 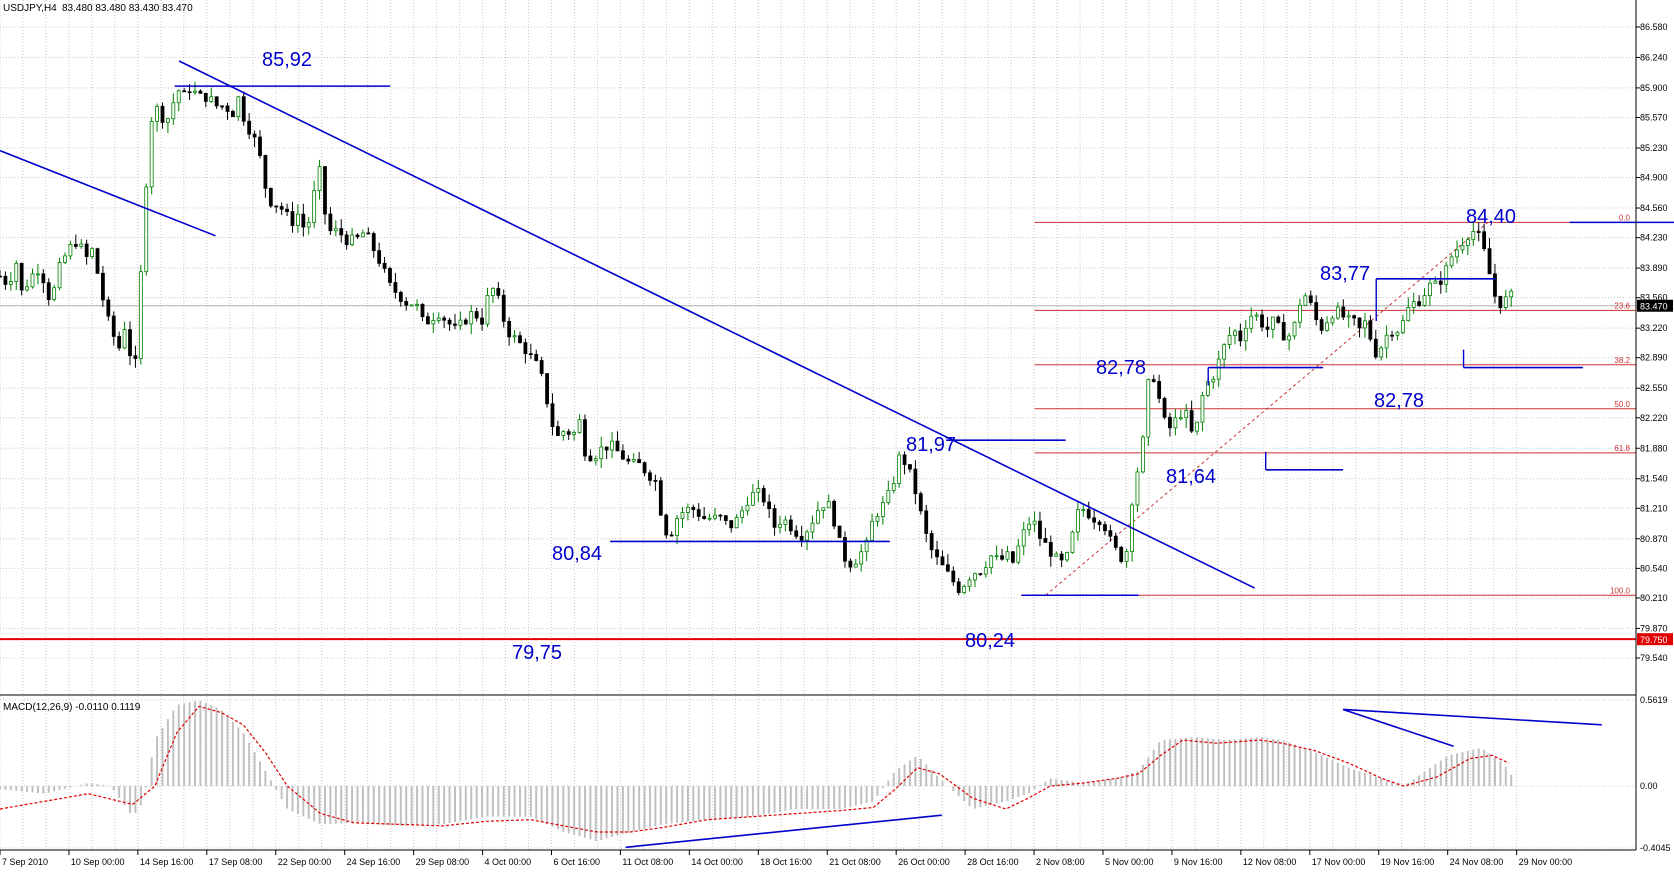 I want to click on price-tick-label: 79.540, so click(x=1654, y=658).